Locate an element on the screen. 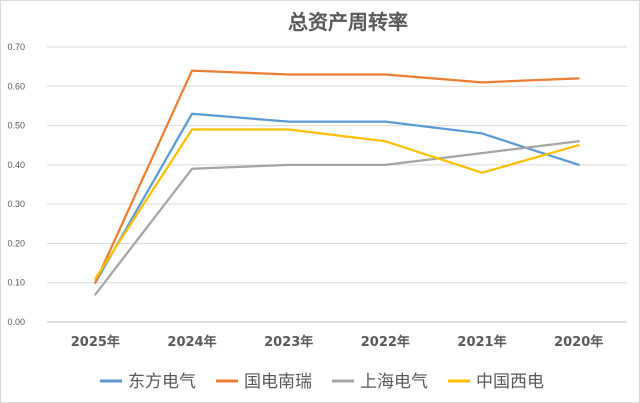 The height and width of the screenshot is (403, 640). y-tick-label: 0.20 is located at coordinates (16, 243).